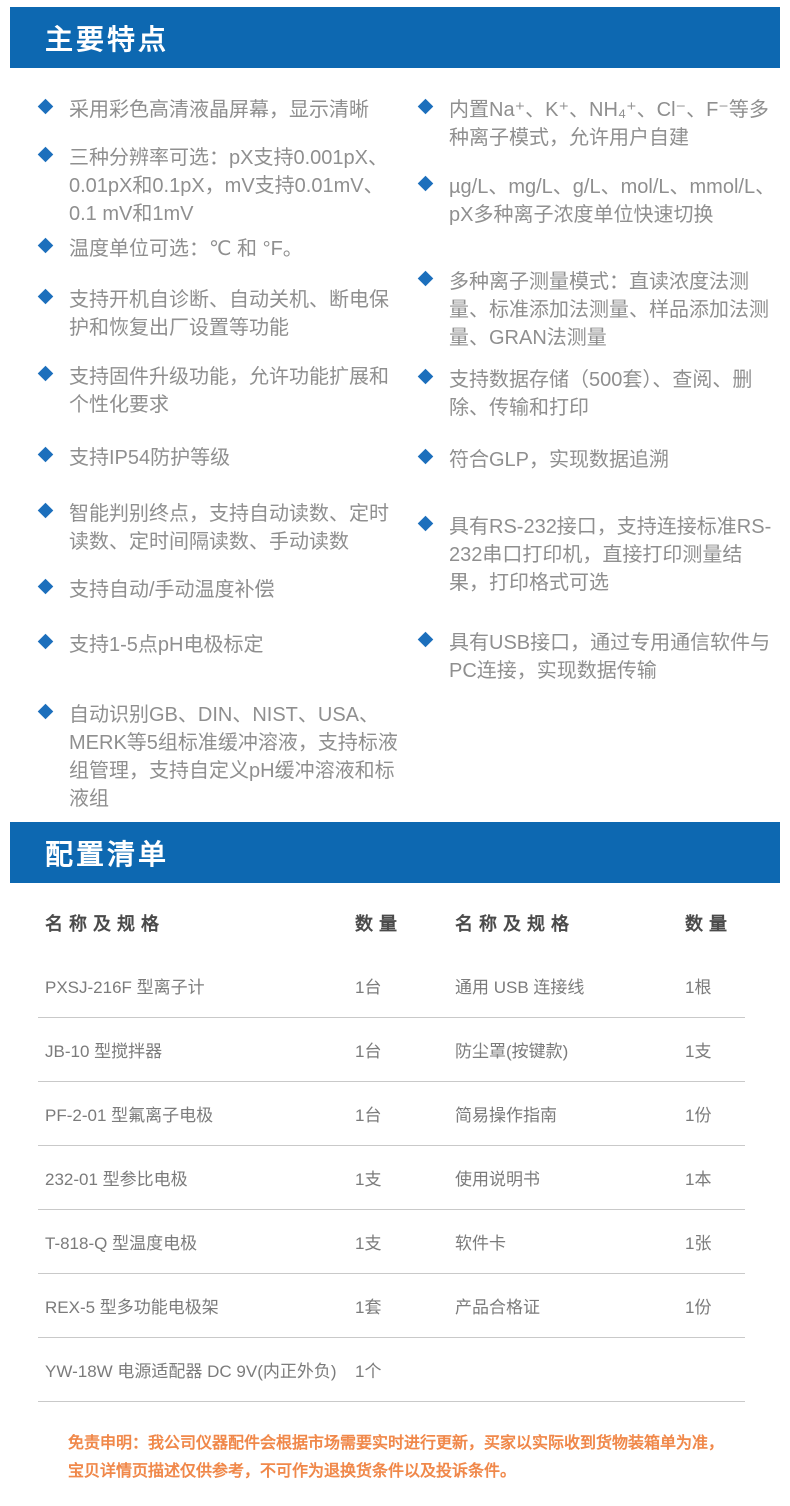  I want to click on header-name-right: 名称及规格, so click(515, 924).